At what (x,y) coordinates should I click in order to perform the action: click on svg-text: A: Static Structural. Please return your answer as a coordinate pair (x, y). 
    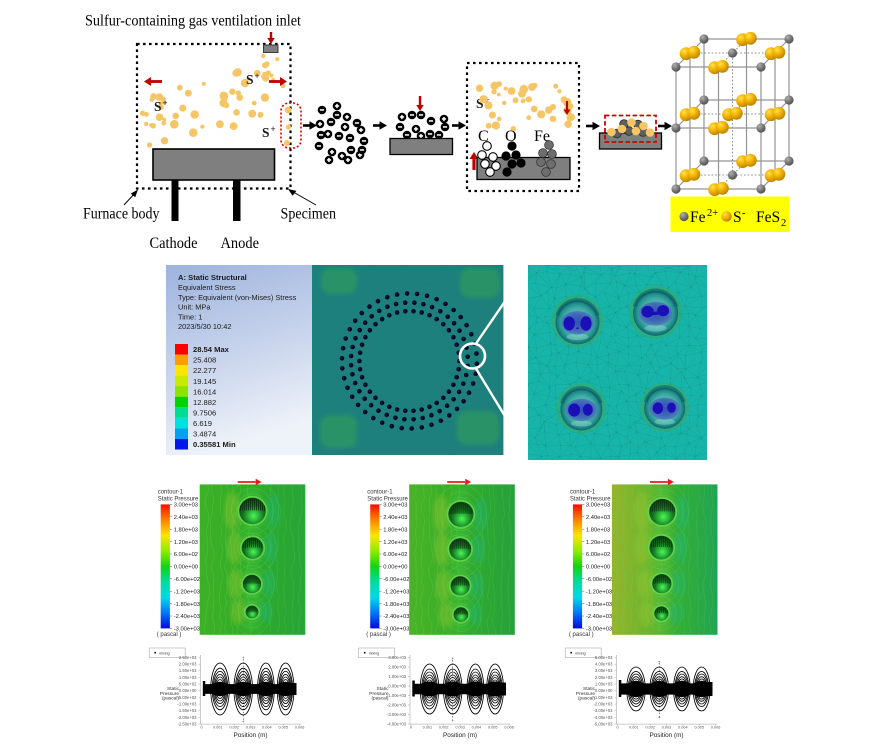
    Looking at the image, I should click on (212, 277).